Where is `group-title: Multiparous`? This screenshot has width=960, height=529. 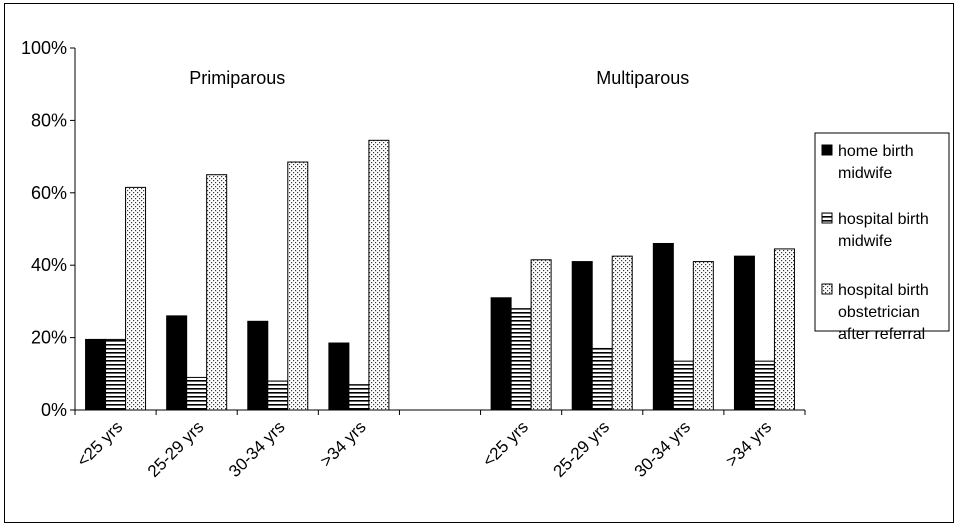
group-title: Multiparous is located at coordinates (642, 78).